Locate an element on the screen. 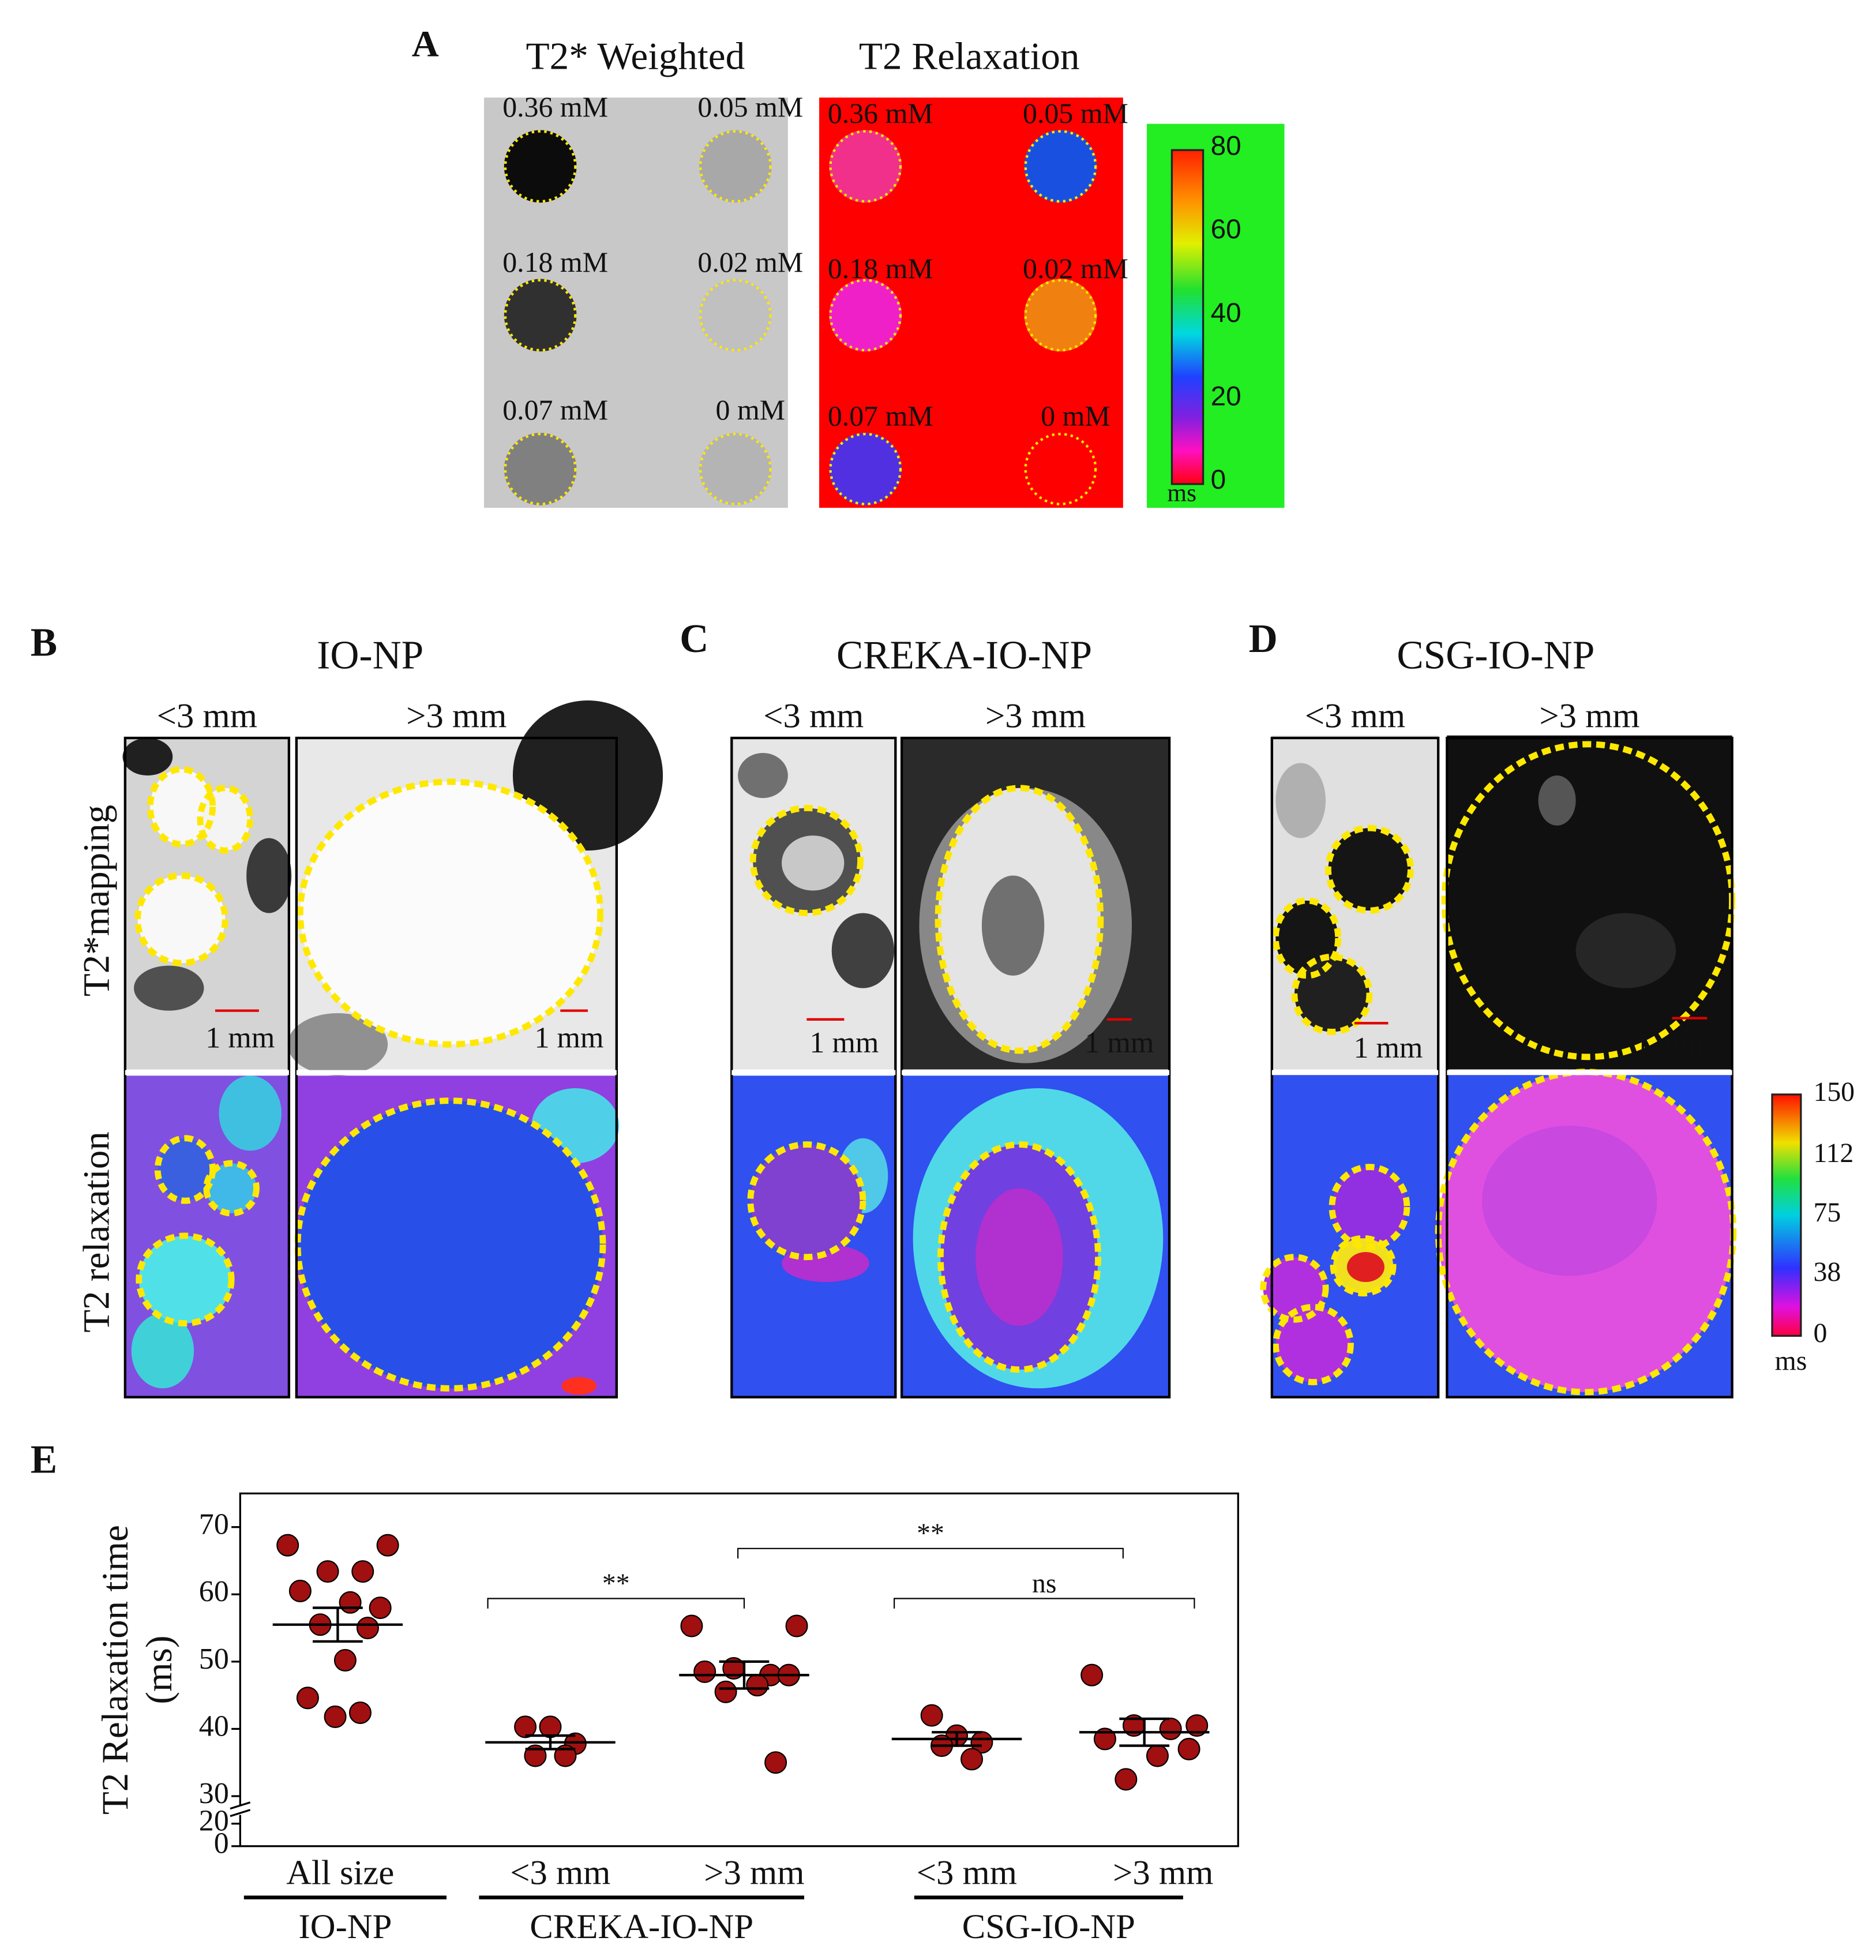  colorbar-frame is located at coordinates (1187, 317).